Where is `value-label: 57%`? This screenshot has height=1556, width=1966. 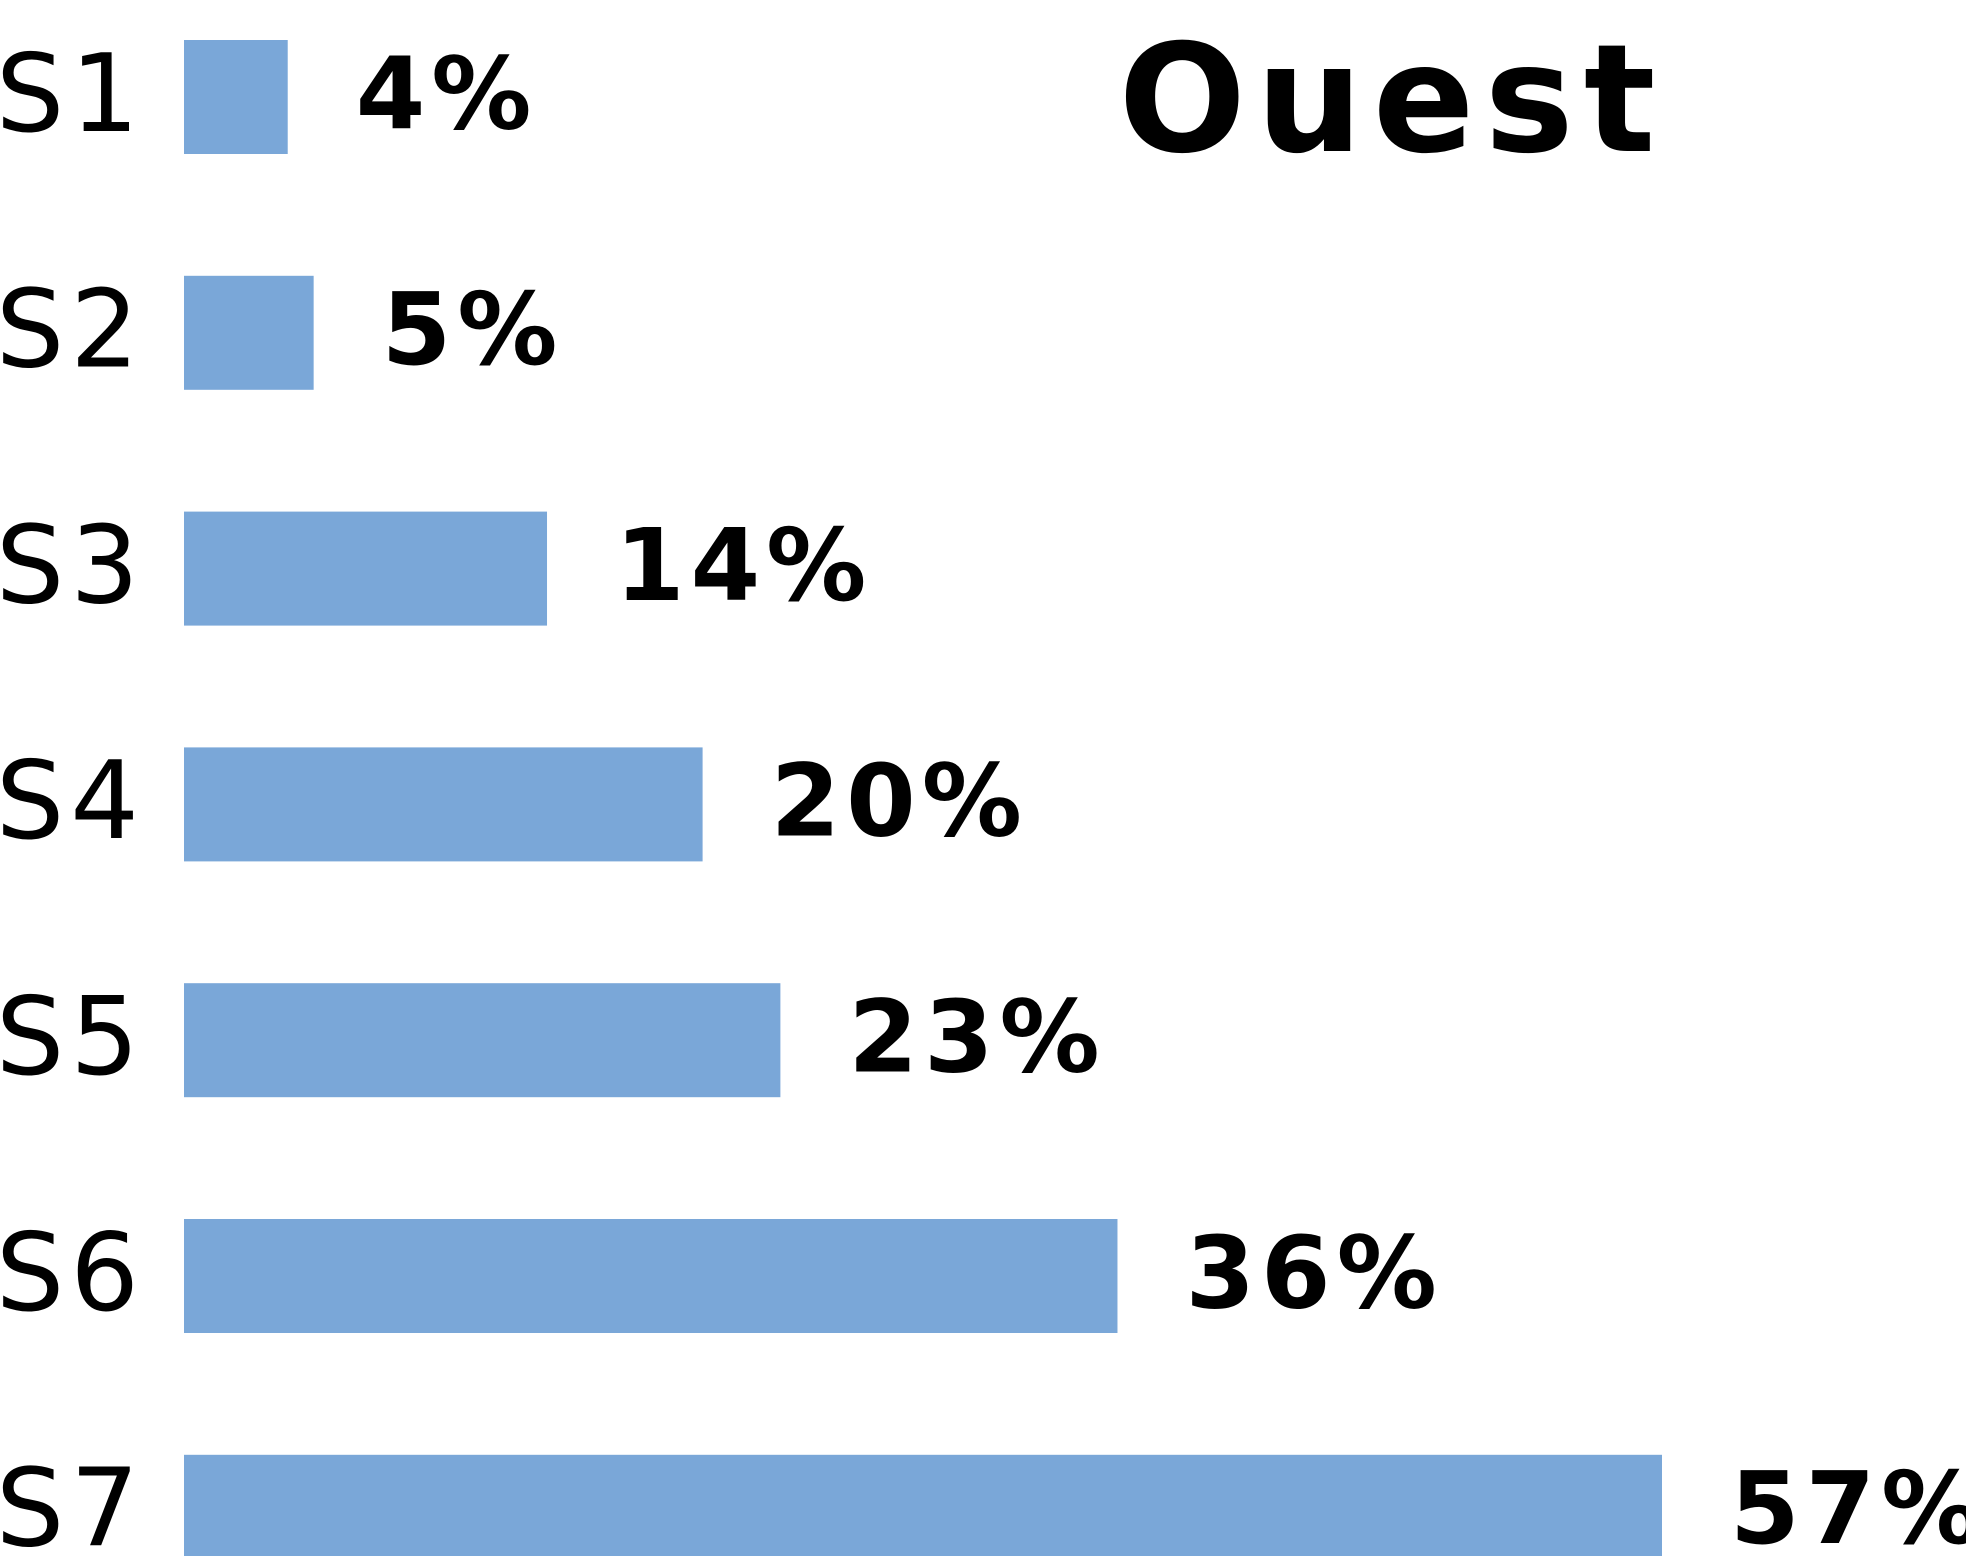 value-label: 57% is located at coordinates (1848, 1503).